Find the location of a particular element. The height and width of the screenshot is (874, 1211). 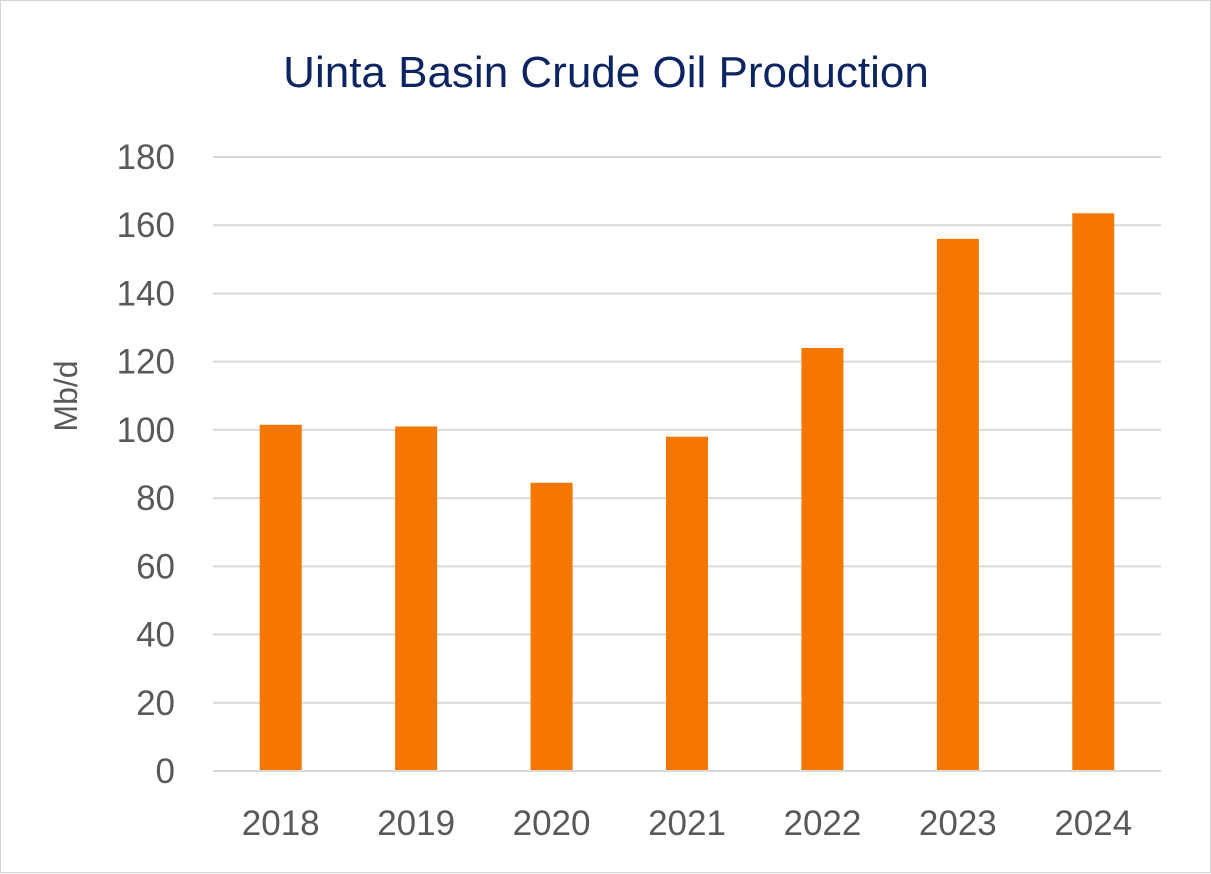

y-tick-label: 160 is located at coordinates (146, 225).